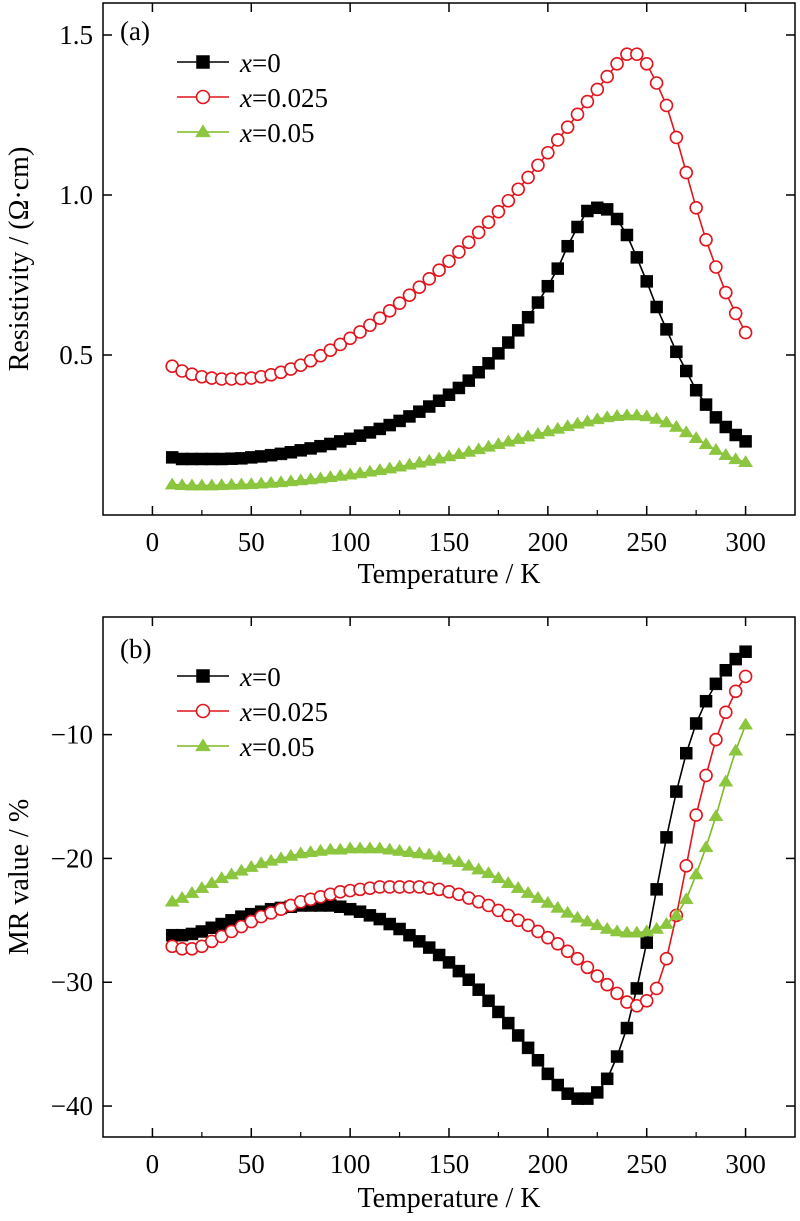  What do you see at coordinates (72, 858) in the screenshot?
I see `y-tick-label: −20` at bounding box center [72, 858].